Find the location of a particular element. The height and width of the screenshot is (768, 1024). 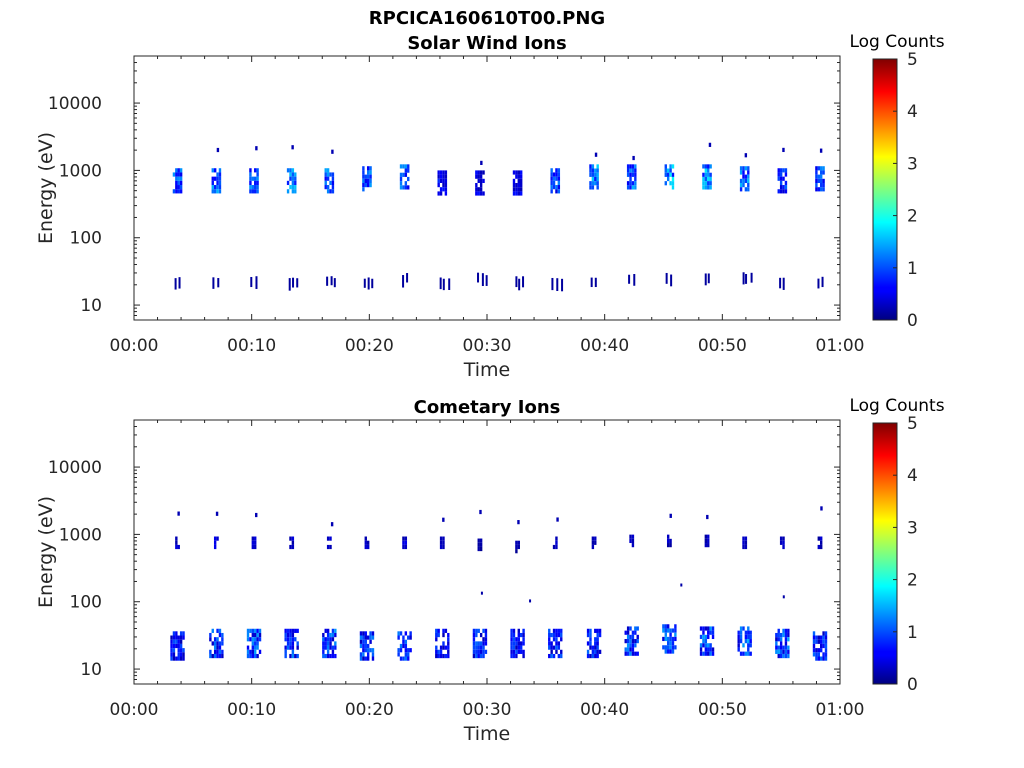

colorbar-tick-label: 4 is located at coordinates (912, 476).